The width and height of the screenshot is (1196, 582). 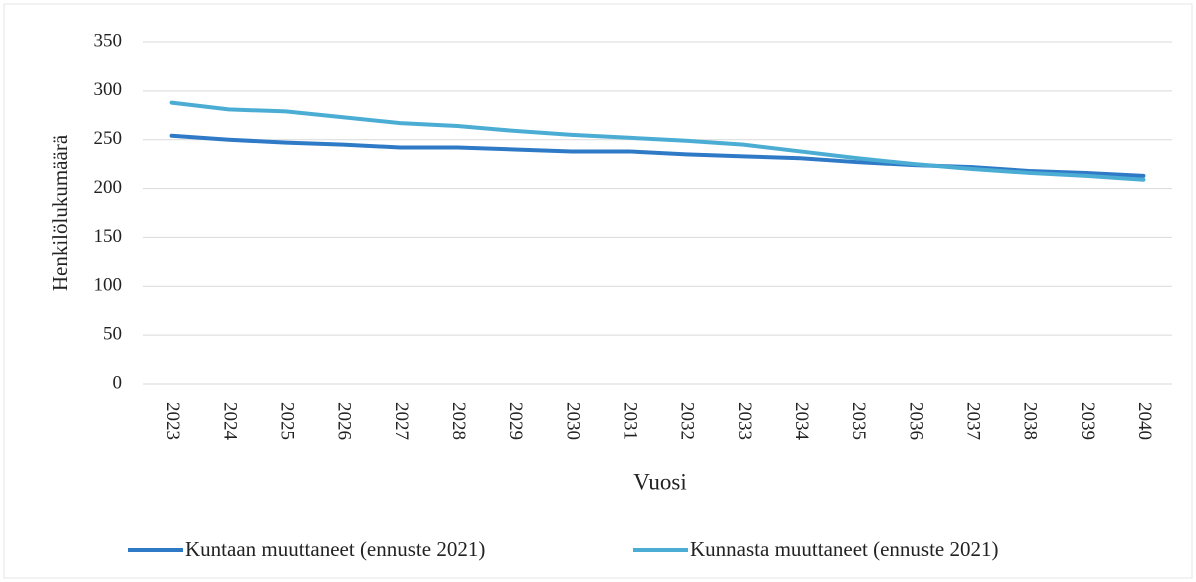 I want to click on legend-label: Kunnasta muuttaneet (ennuste 2021), so click(x=844, y=549).